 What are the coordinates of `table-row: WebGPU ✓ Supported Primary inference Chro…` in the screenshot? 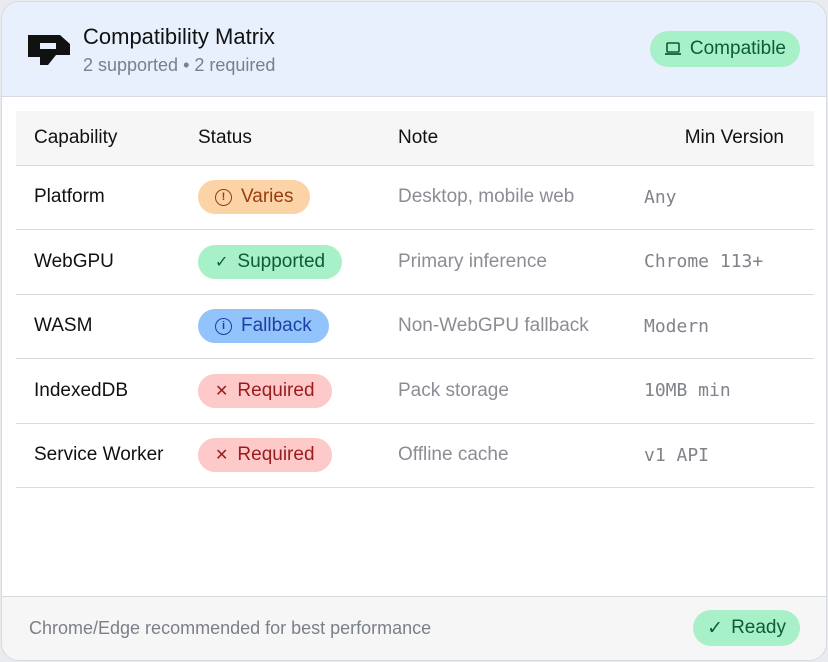 It's located at (415, 262).